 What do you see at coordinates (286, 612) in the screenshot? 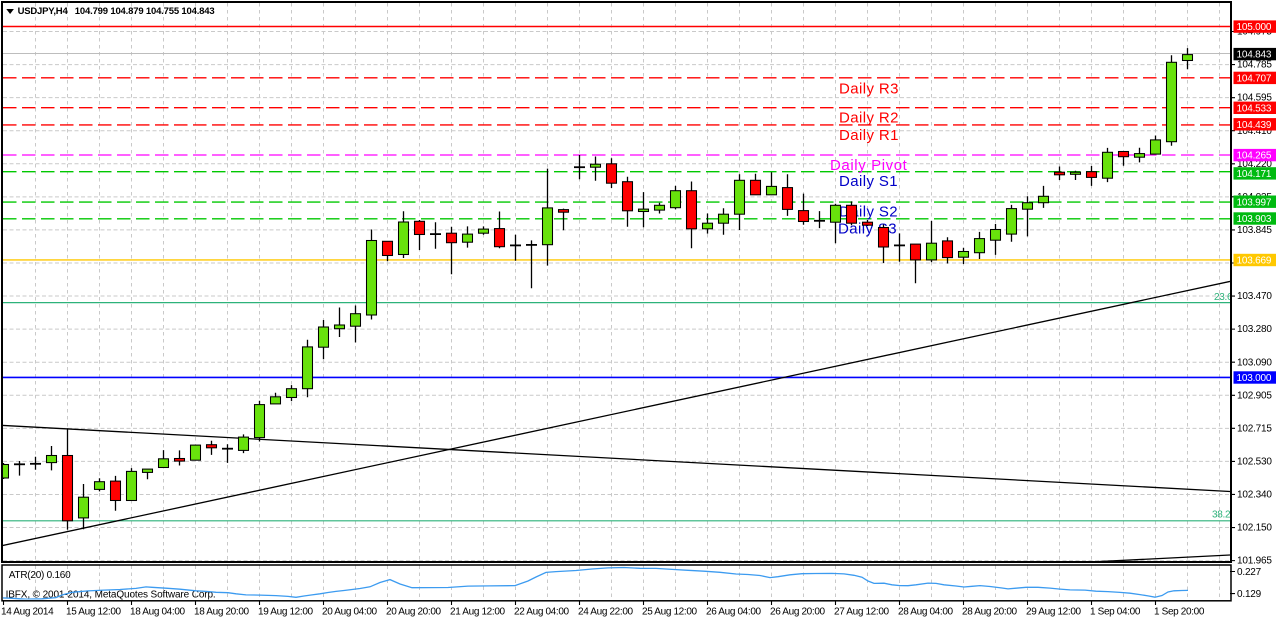
I see `svg-text: 19 Aug 12:00` at bounding box center [286, 612].